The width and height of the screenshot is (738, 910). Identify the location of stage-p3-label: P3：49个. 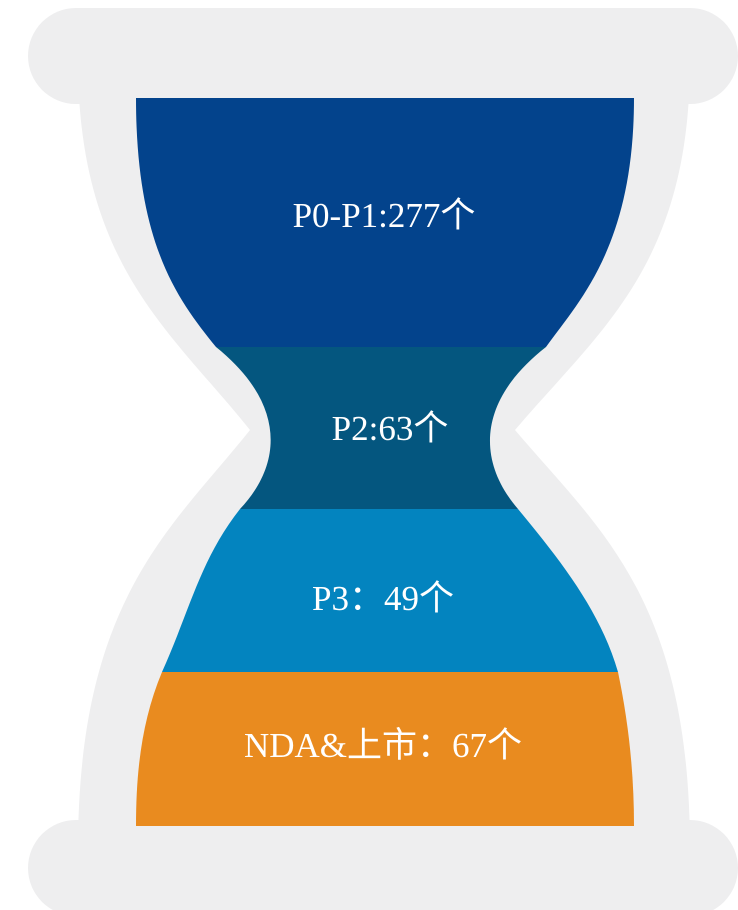
(383, 598).